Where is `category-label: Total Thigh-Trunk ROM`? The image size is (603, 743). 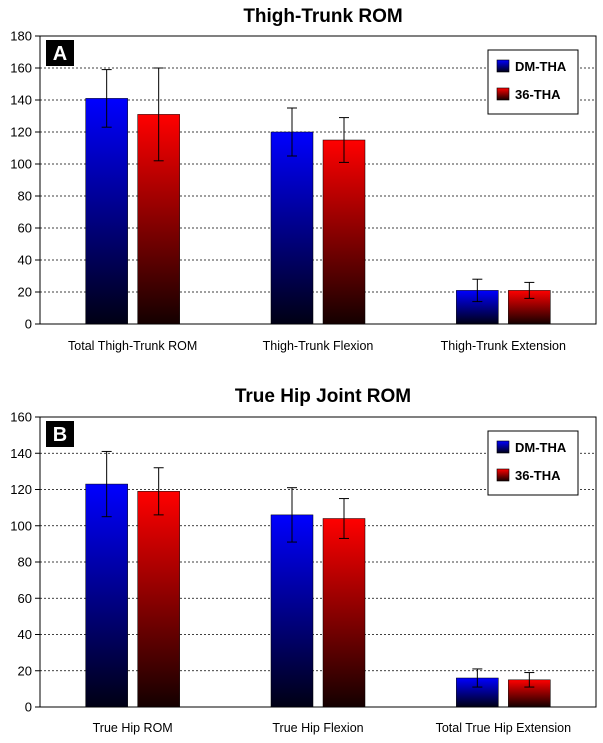 category-label: Total Thigh-Trunk ROM is located at coordinates (132, 346).